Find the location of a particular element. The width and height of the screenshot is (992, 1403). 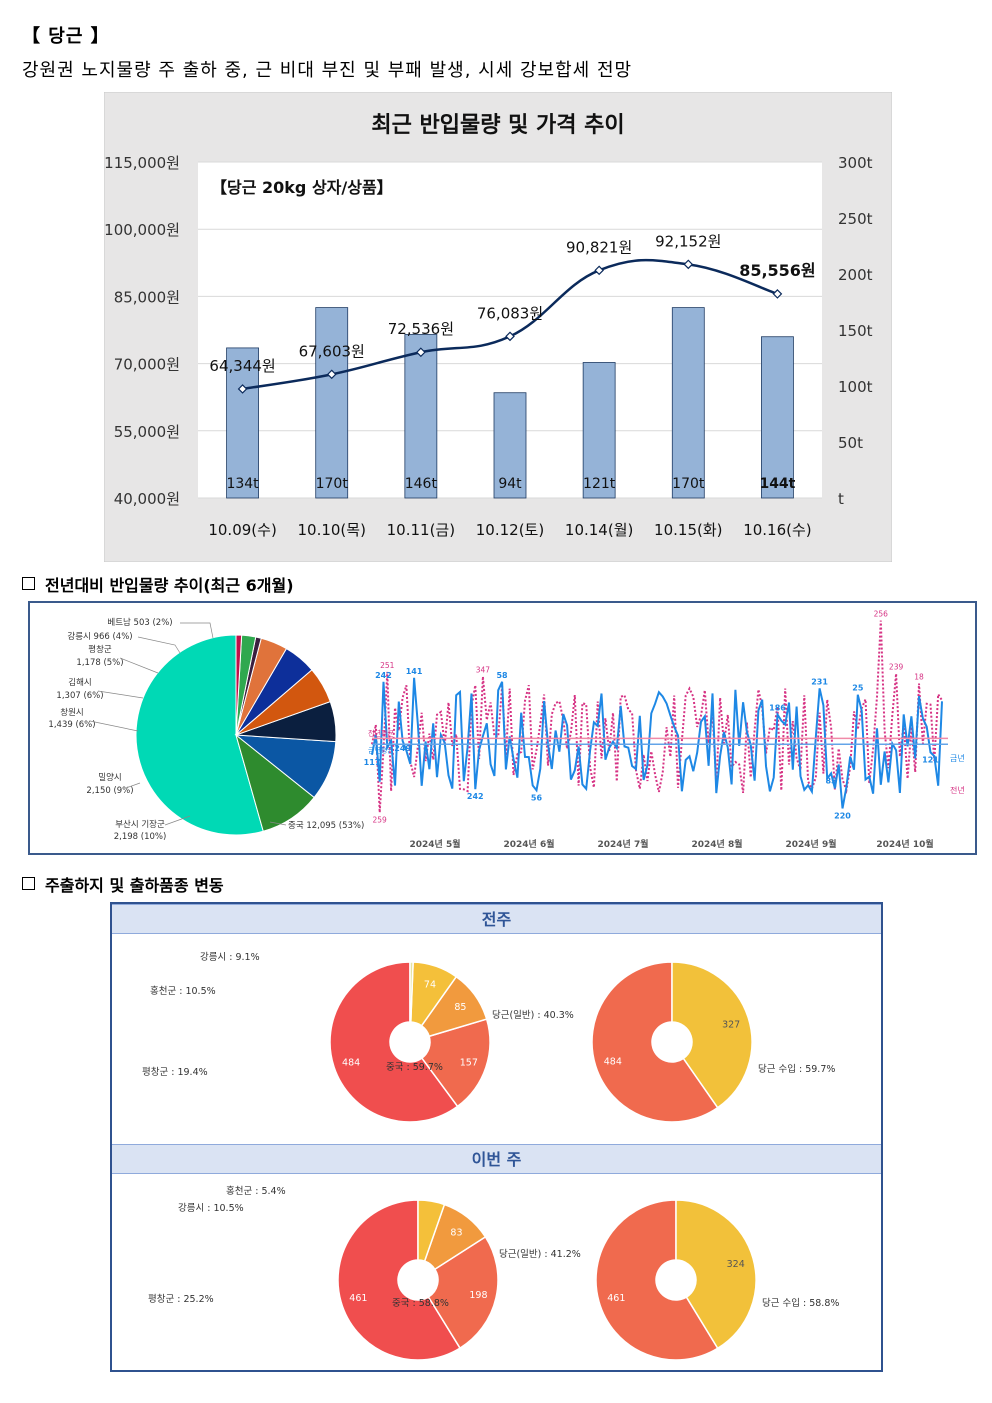

legend-prev: 전년 is located at coordinates (957, 790).